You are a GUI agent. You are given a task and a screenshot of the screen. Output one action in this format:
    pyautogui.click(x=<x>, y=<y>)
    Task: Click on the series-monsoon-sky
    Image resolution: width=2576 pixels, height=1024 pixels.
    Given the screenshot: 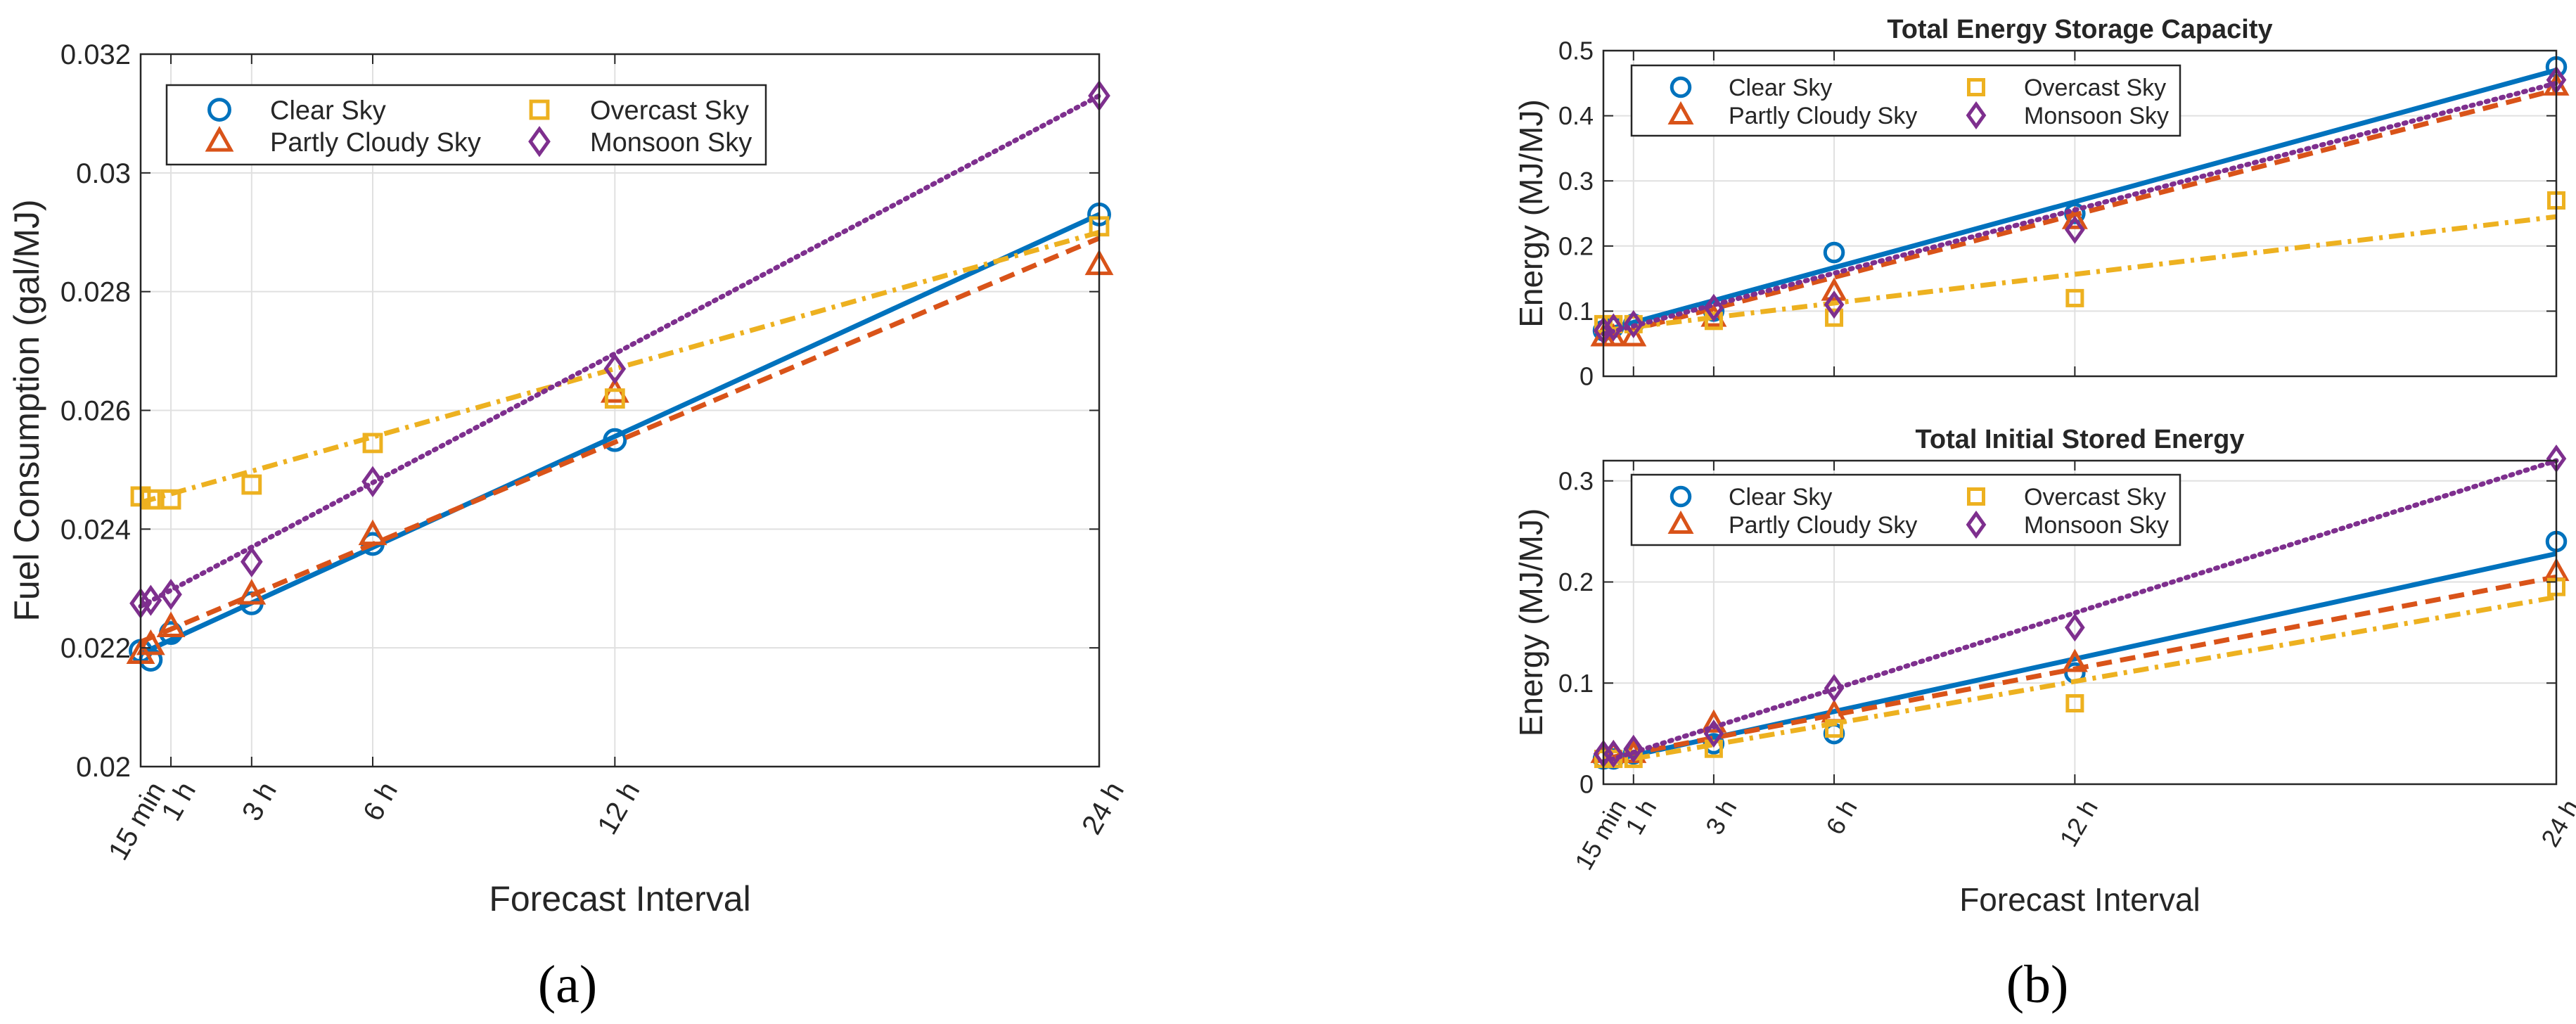 What is the action you would take?
    pyautogui.click(x=2080, y=606)
    